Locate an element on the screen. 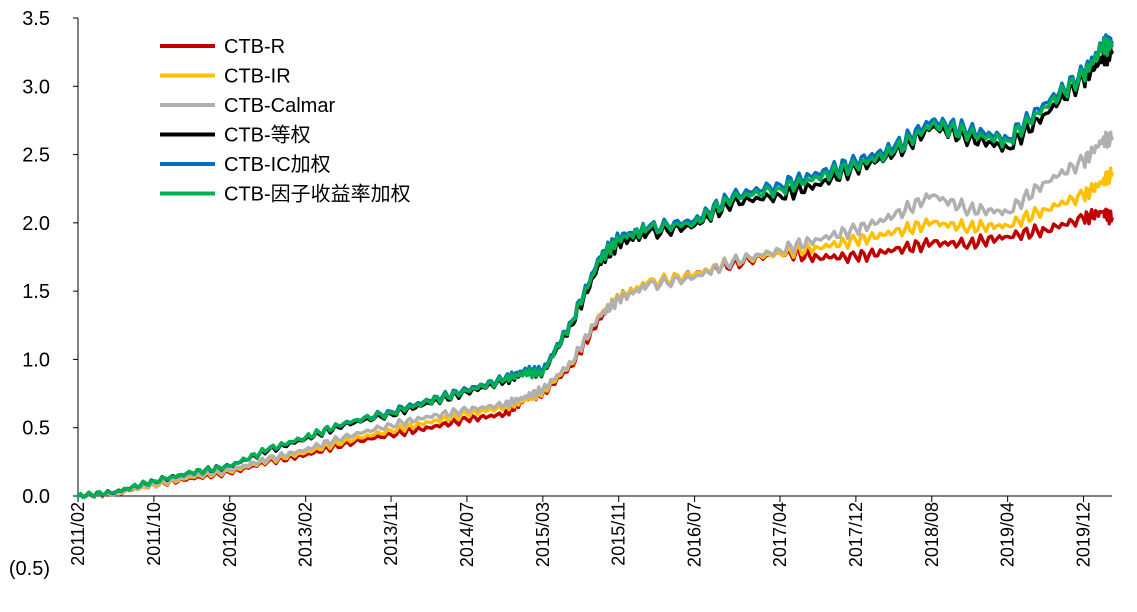 Image resolution: width=1137 pixels, height=612 pixels. x-tick-label: 2013/02 is located at coordinates (306, 534).